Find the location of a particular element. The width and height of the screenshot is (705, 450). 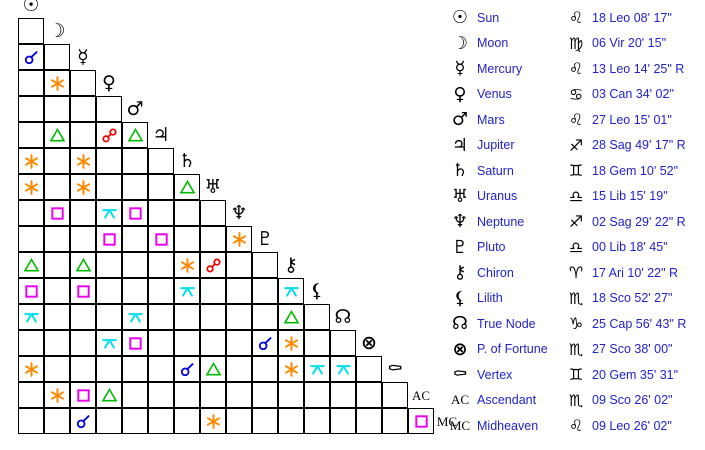

aspect-cell-jupiter-sun is located at coordinates (31, 135).